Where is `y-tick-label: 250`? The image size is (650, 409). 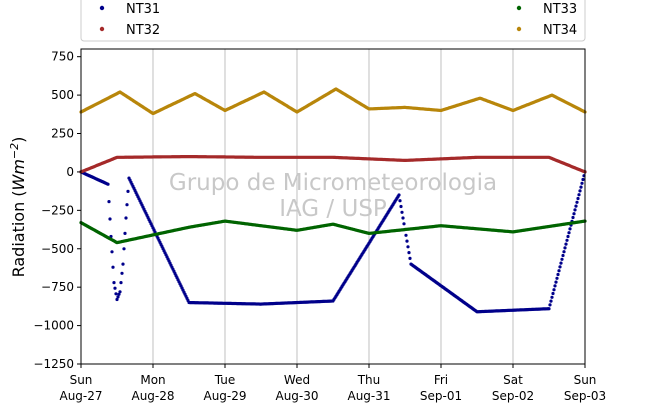 y-tick-label: 250 is located at coordinates (62, 134).